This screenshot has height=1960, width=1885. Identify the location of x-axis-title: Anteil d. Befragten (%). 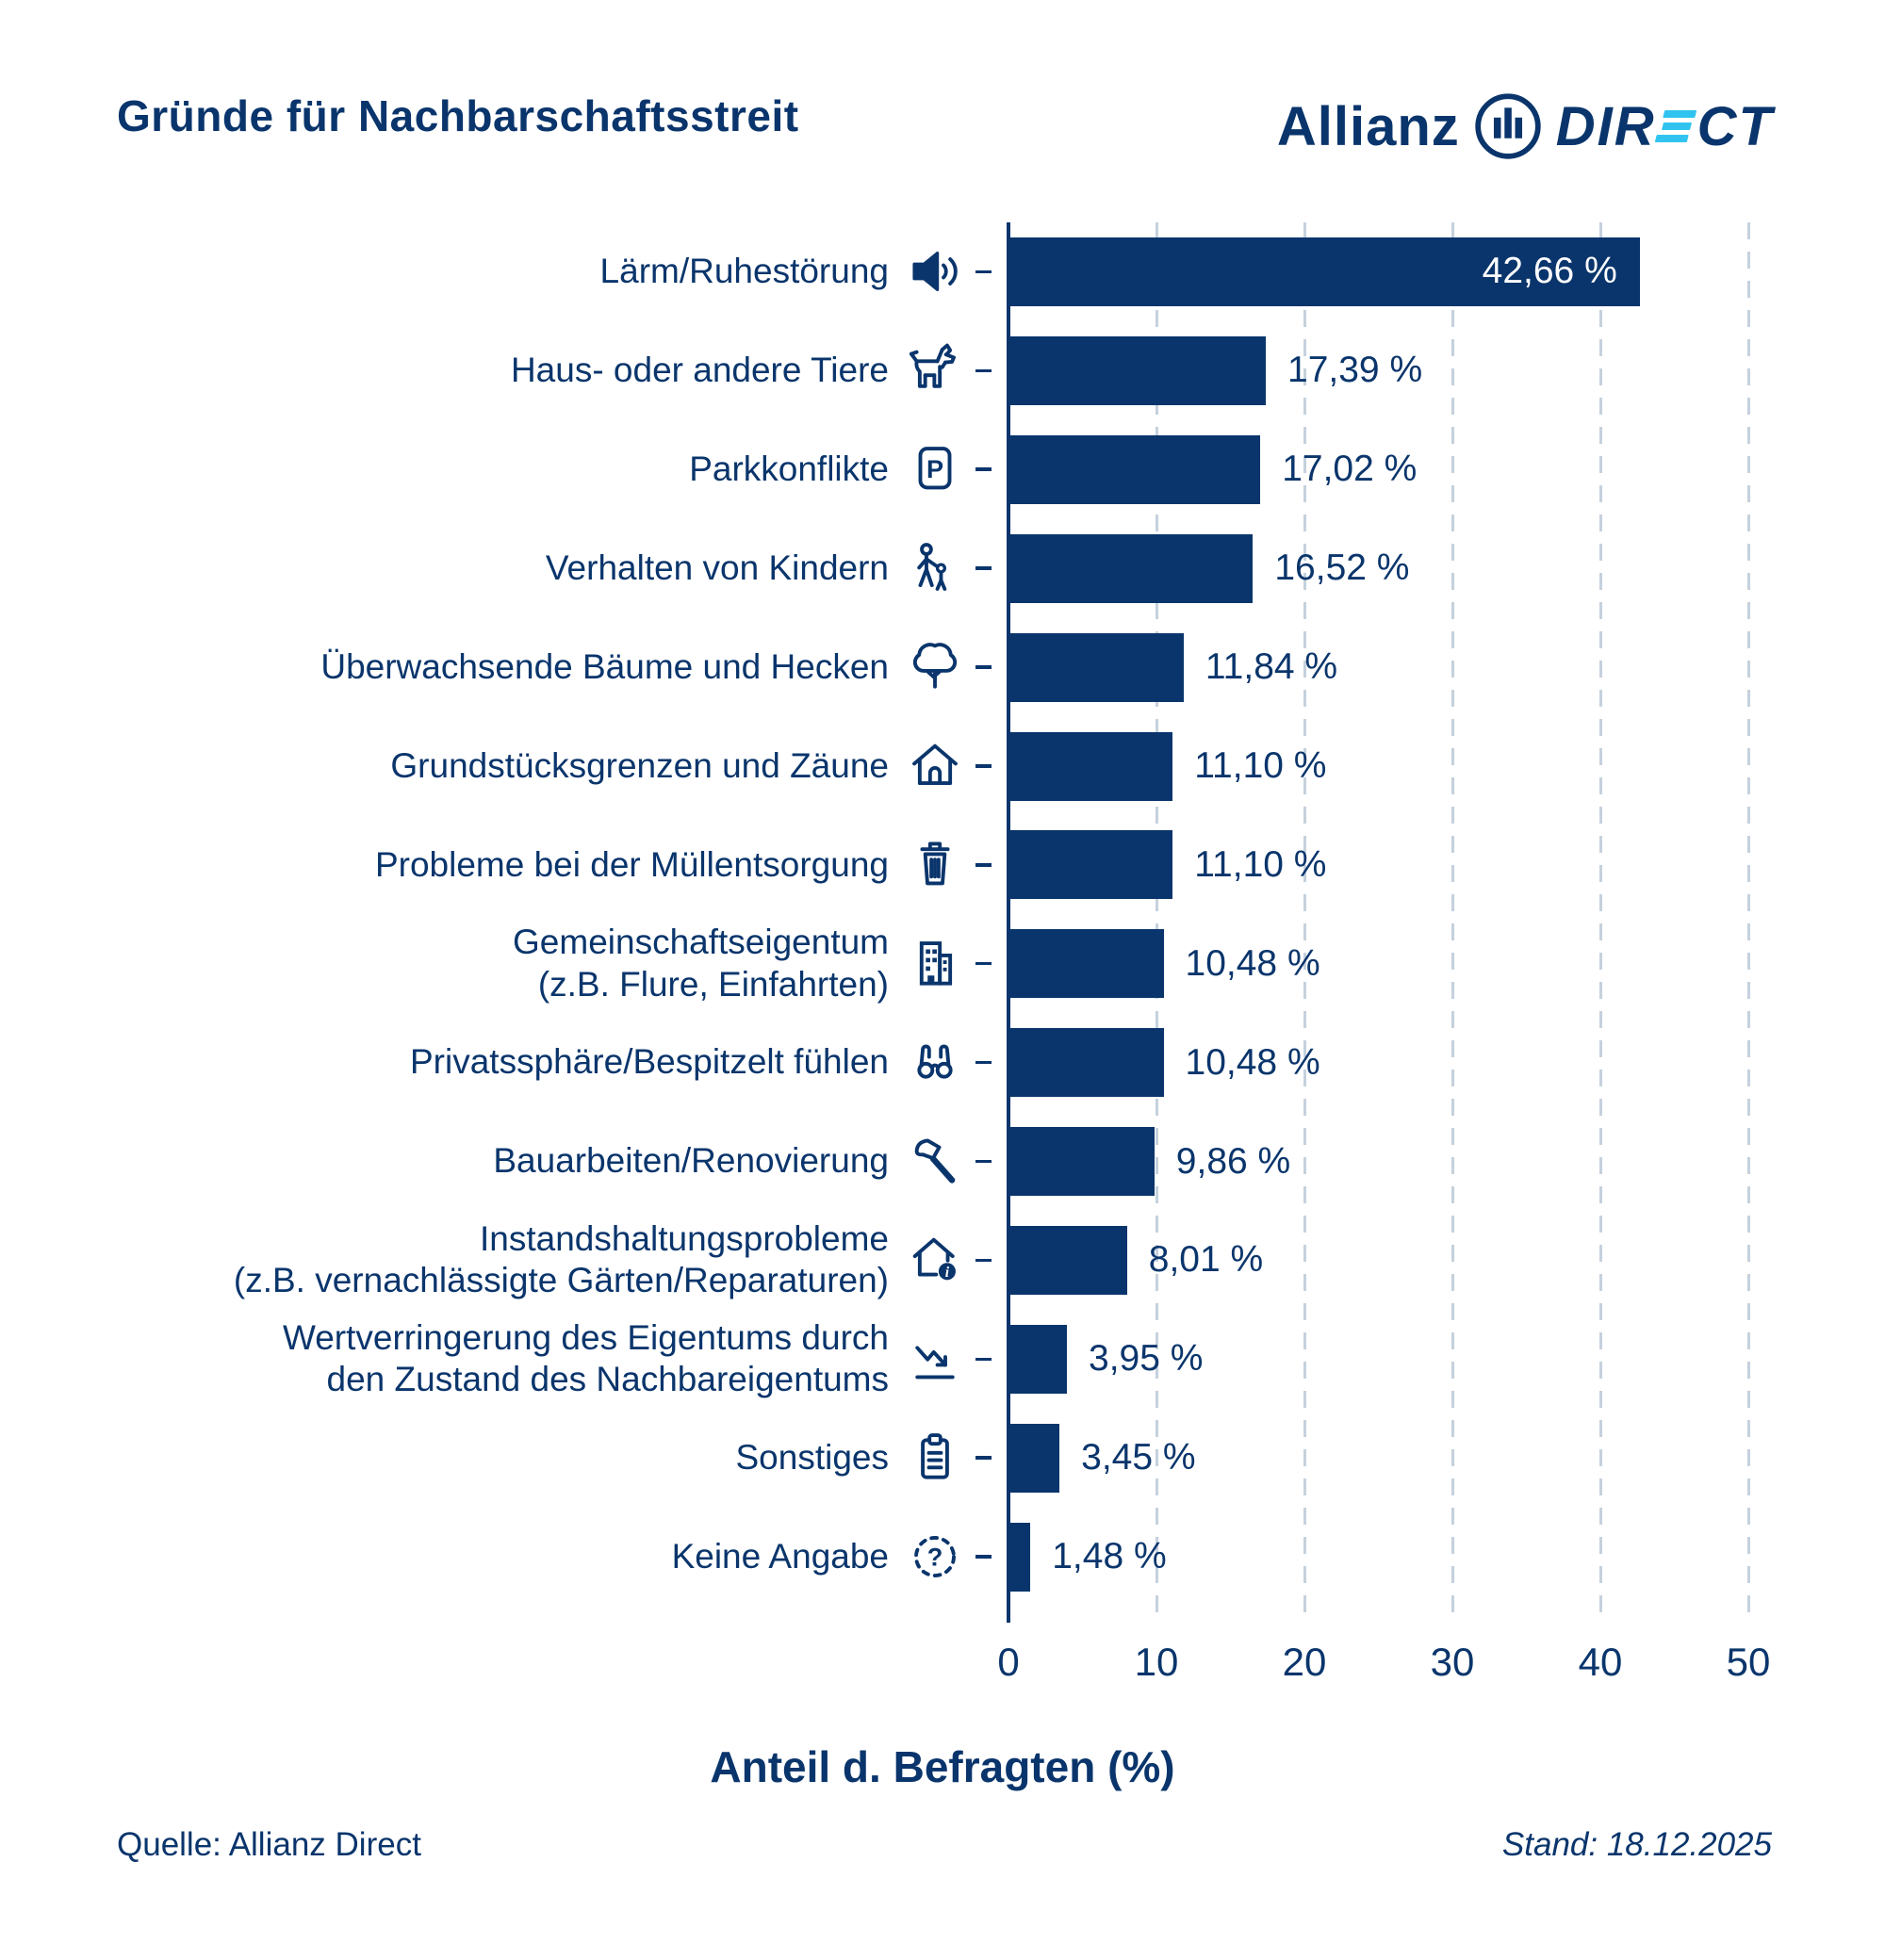
(943, 1766).